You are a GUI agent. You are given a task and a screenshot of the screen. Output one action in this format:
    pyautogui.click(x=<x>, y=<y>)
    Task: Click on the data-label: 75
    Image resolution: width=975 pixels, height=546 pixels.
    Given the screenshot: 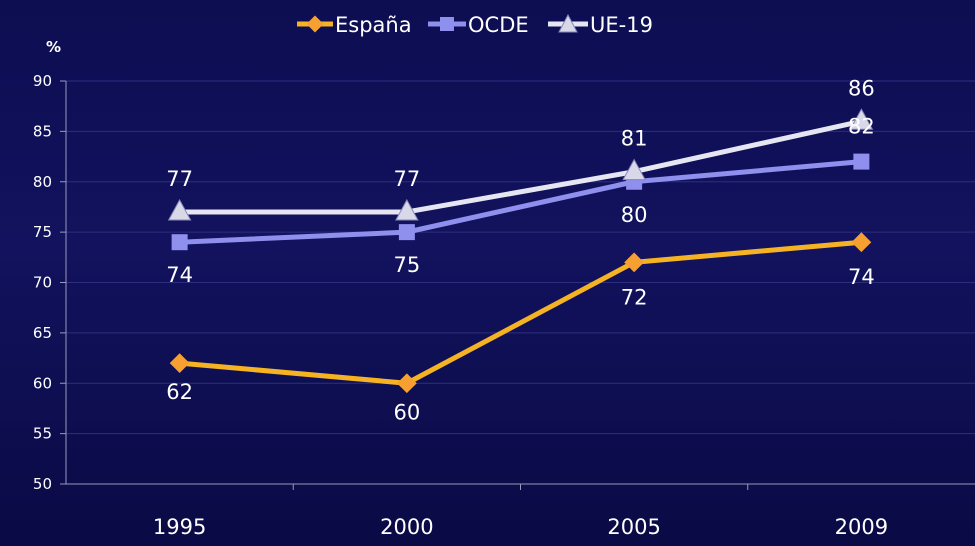 What is the action you would take?
    pyautogui.click(x=407, y=265)
    